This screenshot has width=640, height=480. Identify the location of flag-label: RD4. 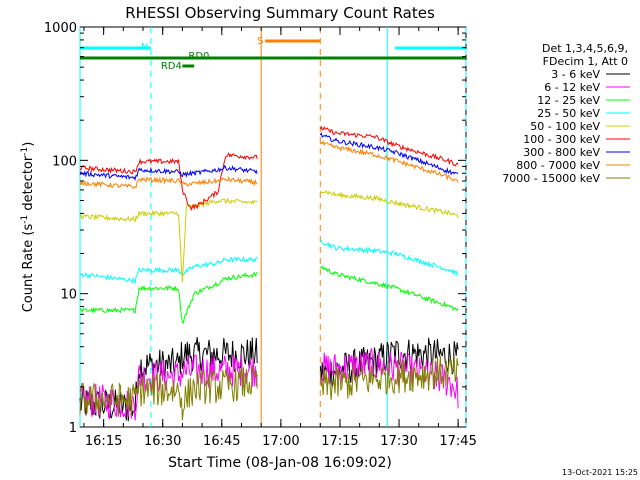
(171, 66).